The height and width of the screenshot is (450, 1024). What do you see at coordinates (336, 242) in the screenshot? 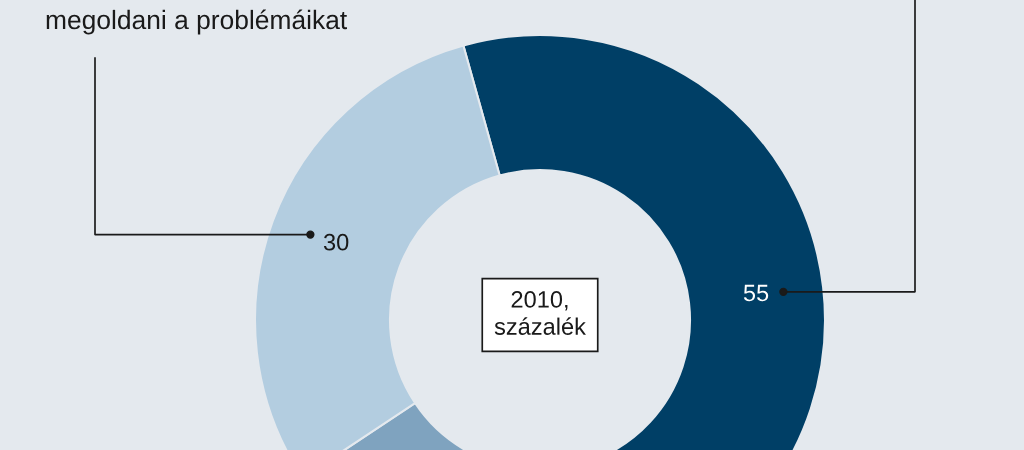
I see `data-label: 30` at bounding box center [336, 242].